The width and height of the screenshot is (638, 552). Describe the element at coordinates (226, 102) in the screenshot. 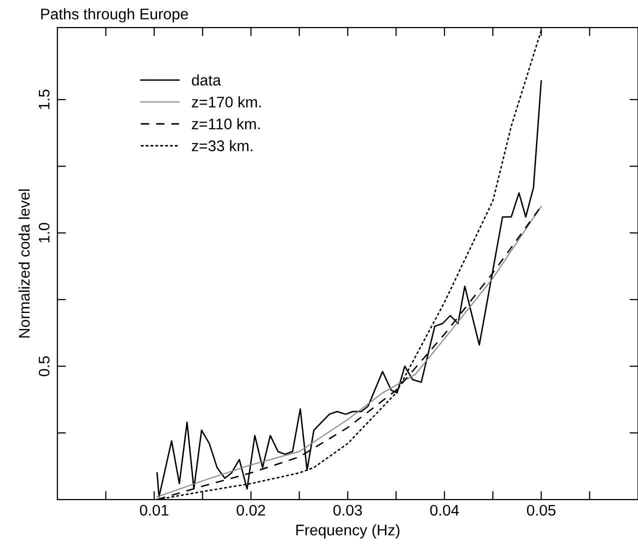

I see `legend-label: z=170 km.` at that location.